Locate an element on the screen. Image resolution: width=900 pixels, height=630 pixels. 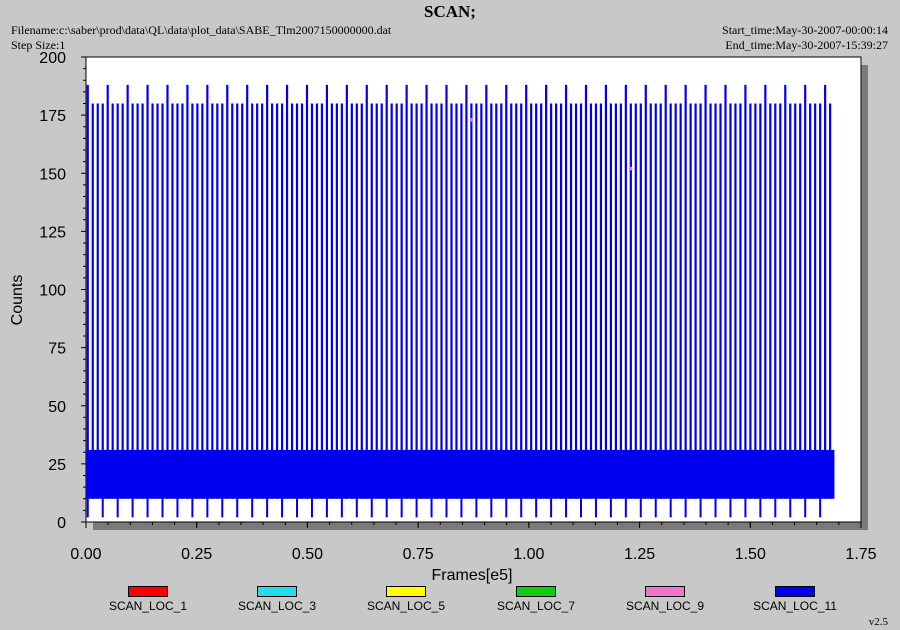
y-tick-label: 175 is located at coordinates (52, 116).